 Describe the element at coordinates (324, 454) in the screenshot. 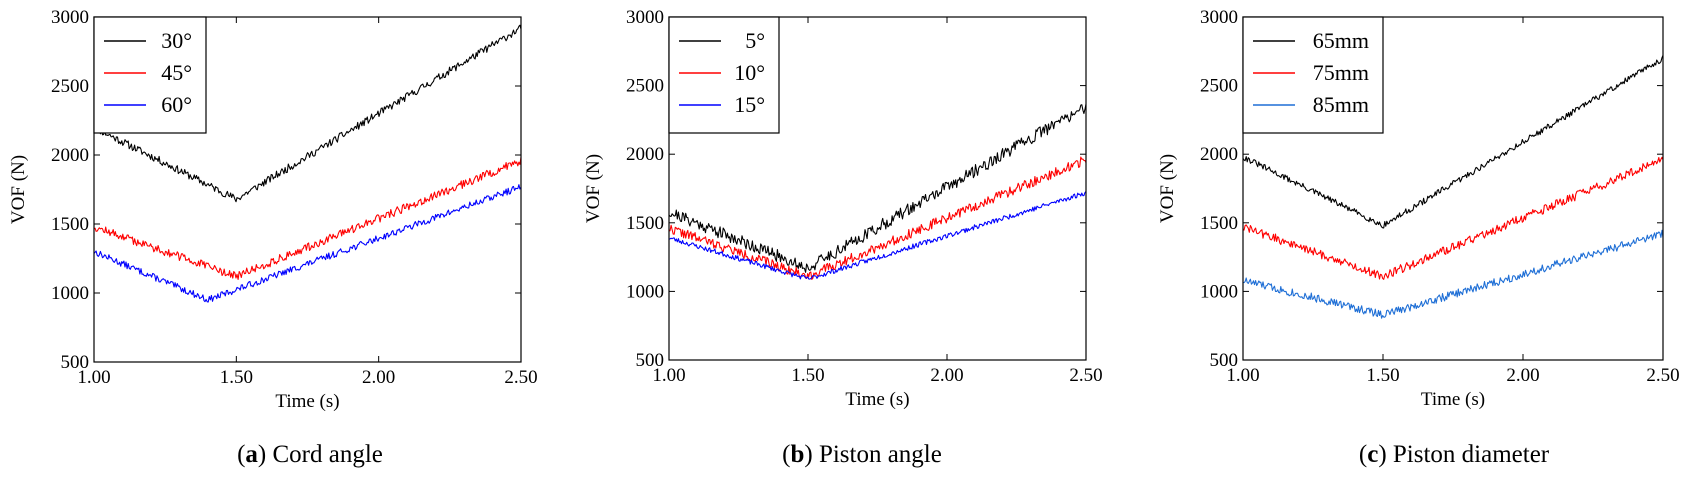

I see `caption-text: Cord angle` at that location.